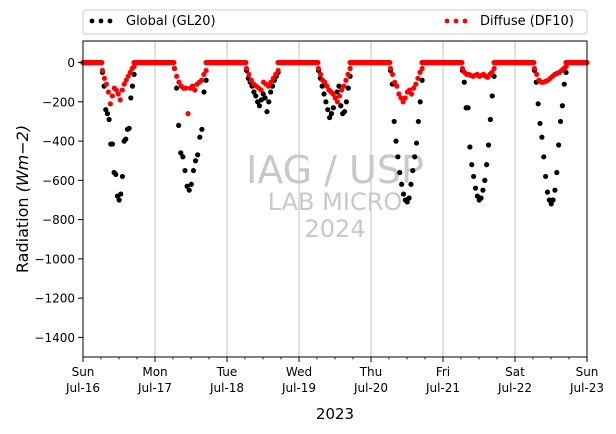 The width and height of the screenshot is (616, 434). Describe the element at coordinates (586, 388) in the screenshot. I see `x-tick-label-date: Jul-23` at that location.